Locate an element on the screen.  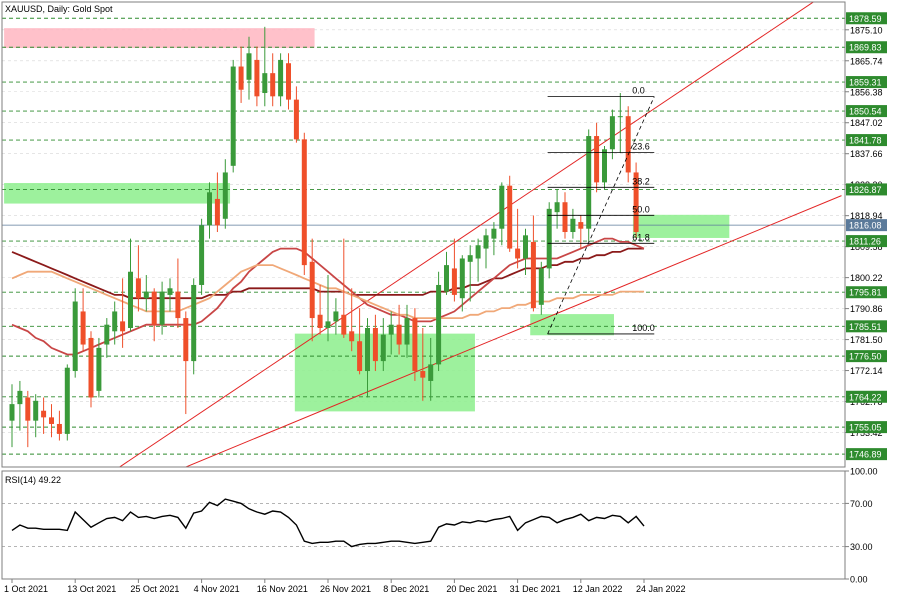
rsi-line is located at coordinates (328, 523).